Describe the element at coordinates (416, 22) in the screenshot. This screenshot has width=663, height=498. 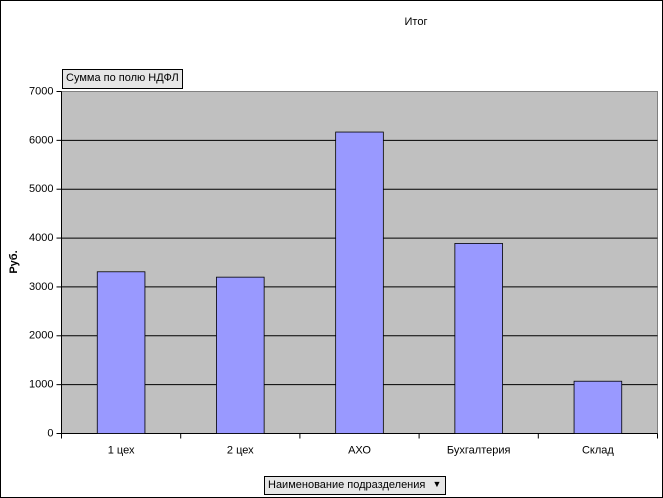
I see `chart-title: Итог` at that location.